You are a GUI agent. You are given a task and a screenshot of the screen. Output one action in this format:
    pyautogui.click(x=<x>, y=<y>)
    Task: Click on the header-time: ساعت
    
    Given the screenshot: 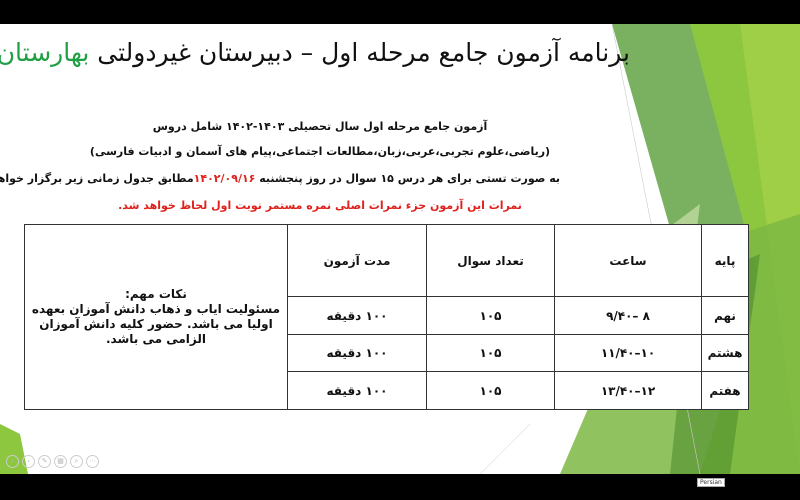 What is the action you would take?
    pyautogui.click(x=628, y=260)
    